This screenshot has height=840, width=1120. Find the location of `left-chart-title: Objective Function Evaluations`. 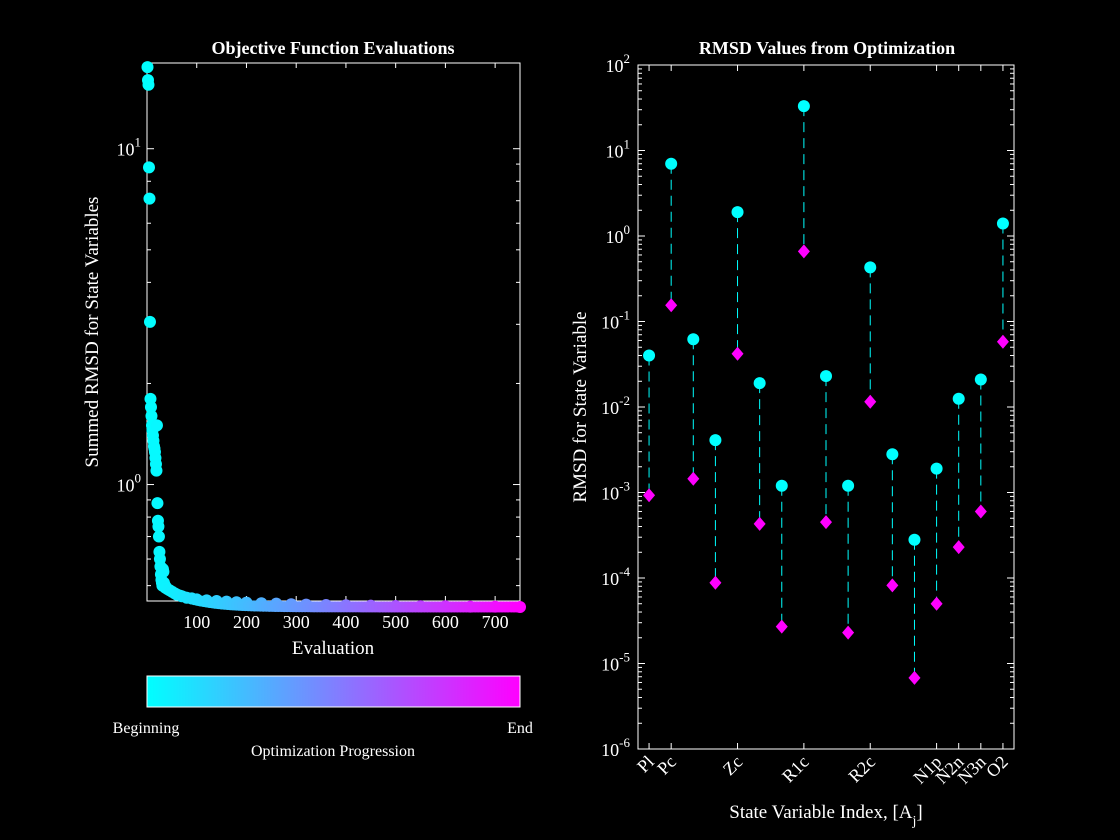

left-chart-title: Objective Function Evaluations is located at coordinates (332, 48).